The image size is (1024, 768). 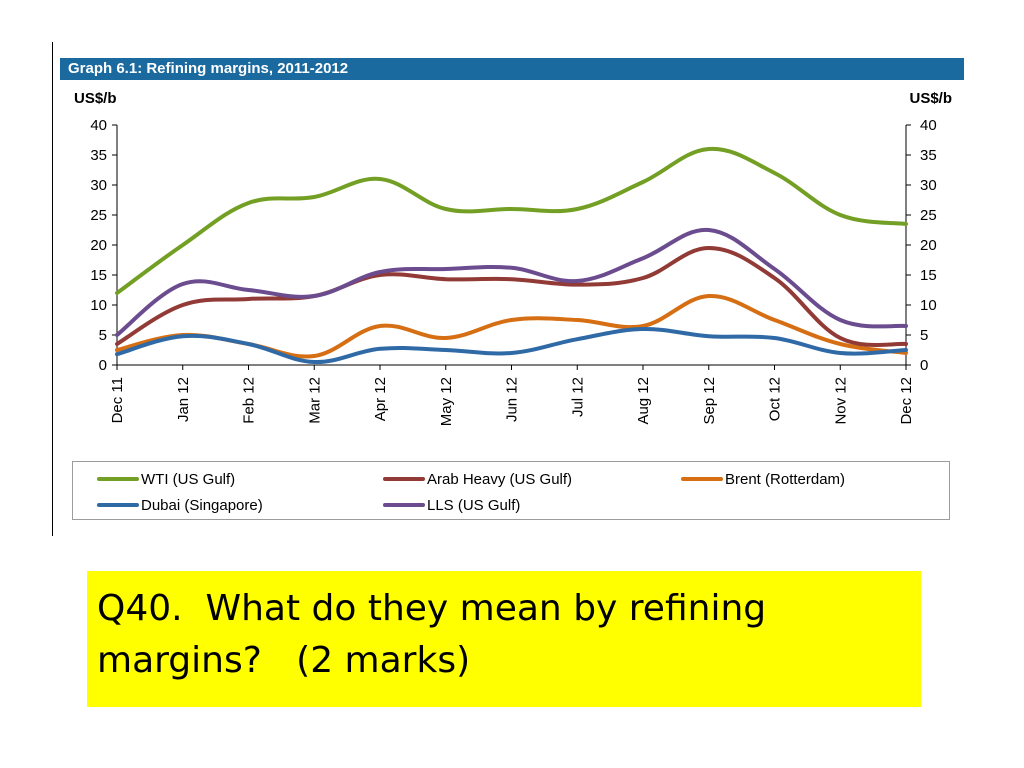 I want to click on x-tick-label: Dec 11, so click(x=117, y=400).